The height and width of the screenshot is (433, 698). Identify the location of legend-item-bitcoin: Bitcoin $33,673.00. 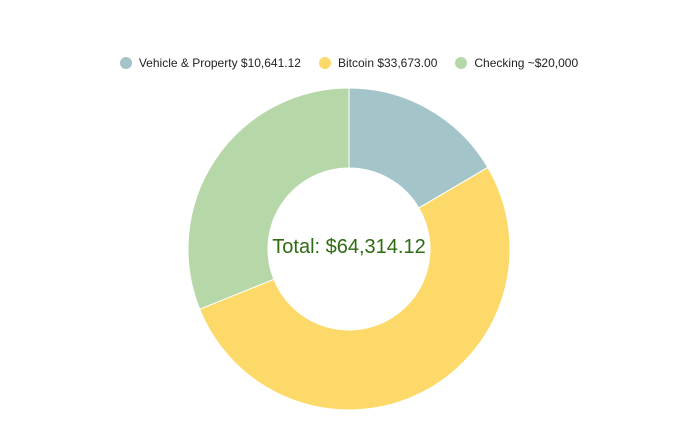
(378, 63).